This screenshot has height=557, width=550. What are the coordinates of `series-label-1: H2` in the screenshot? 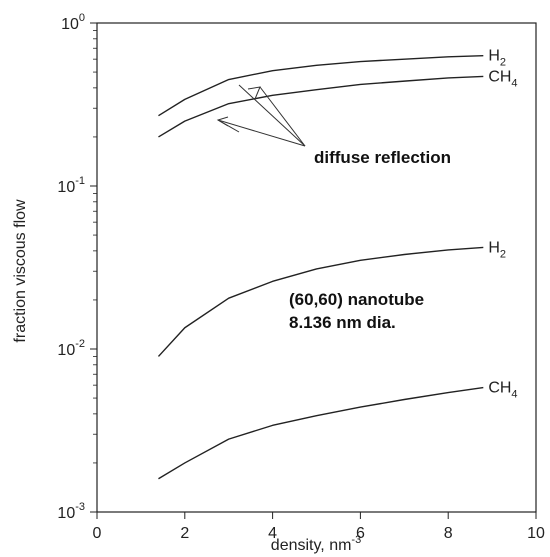 It's located at (497, 58).